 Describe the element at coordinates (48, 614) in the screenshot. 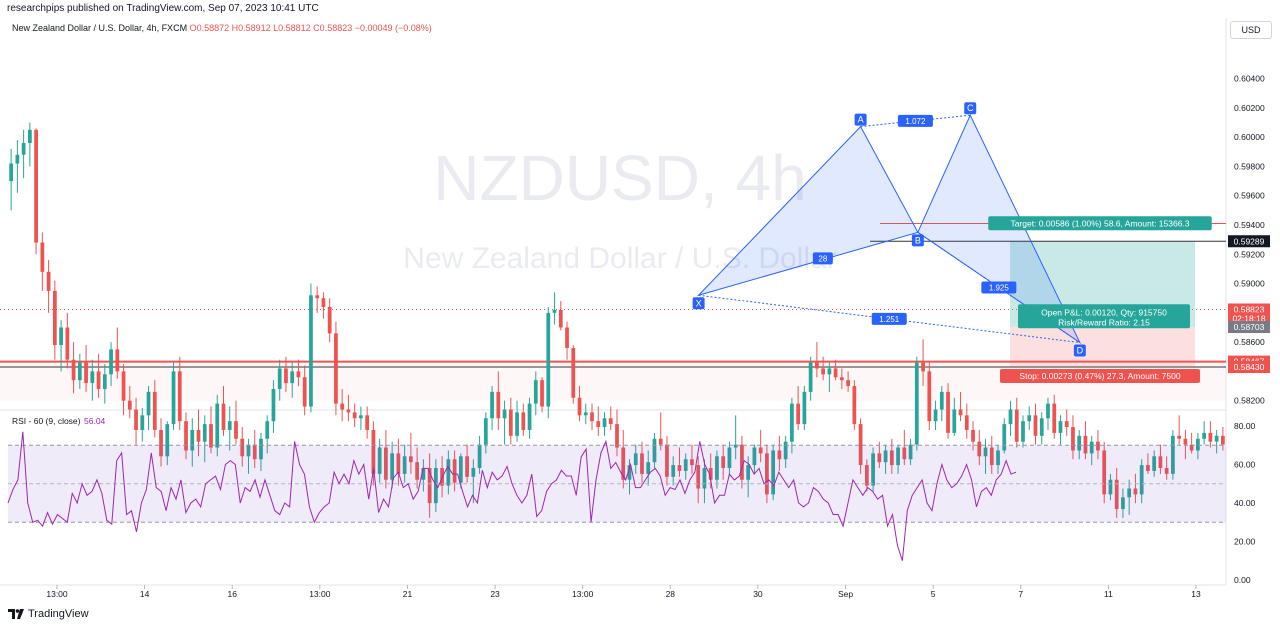

I see `tradingview-footer: TradingView` at that location.